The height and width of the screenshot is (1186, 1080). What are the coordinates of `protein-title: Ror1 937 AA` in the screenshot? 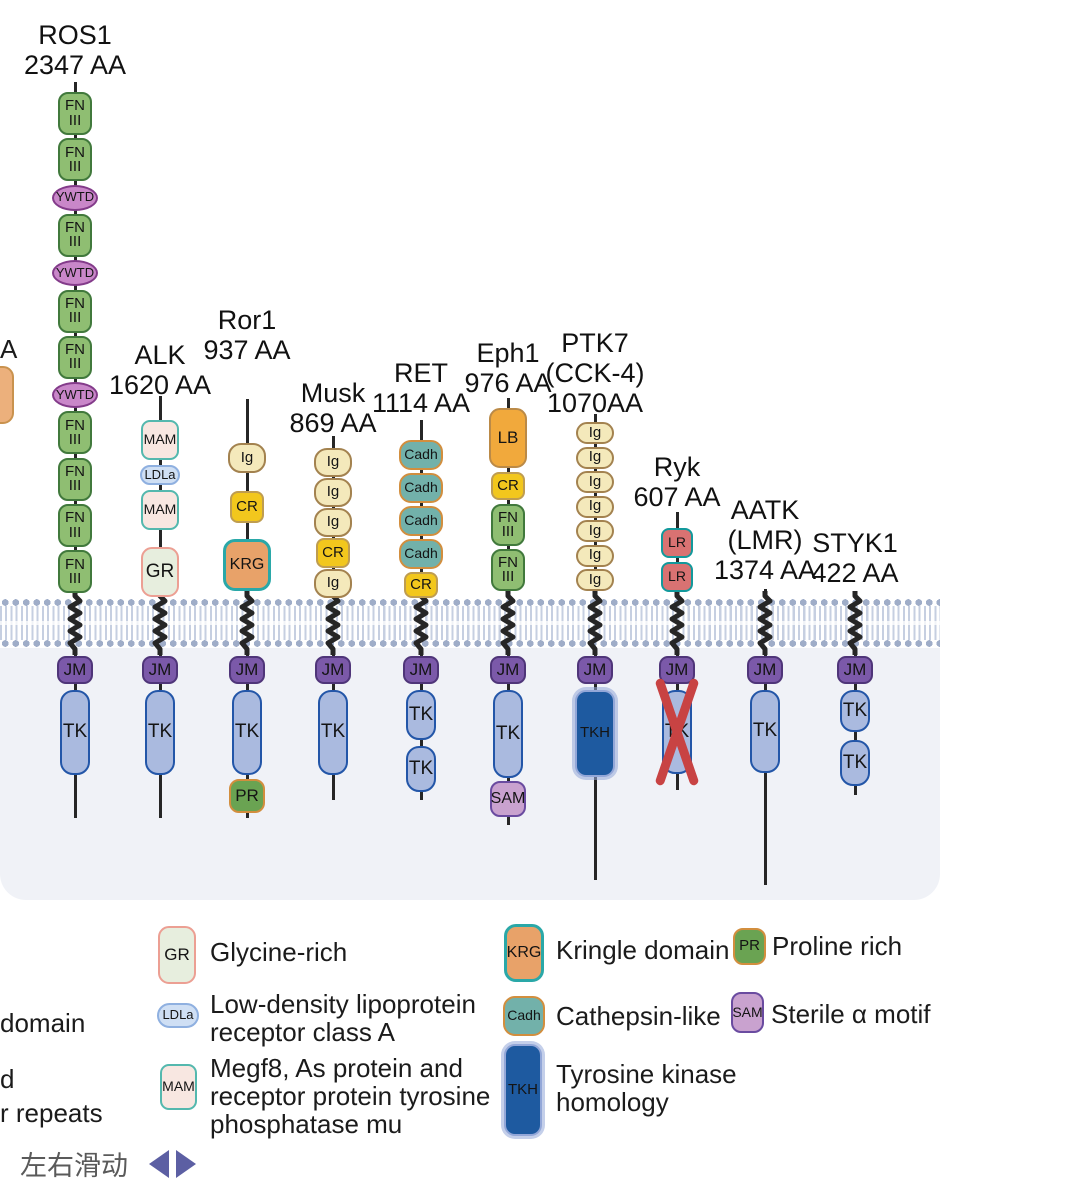 It's located at (247, 335).